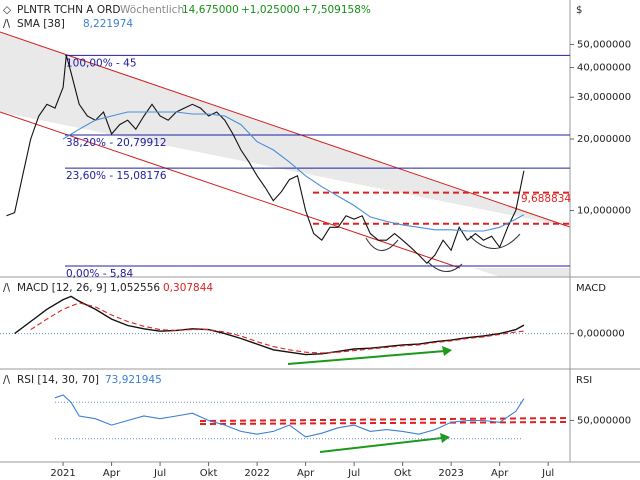 The image size is (640, 480). What do you see at coordinates (116, 176) in the screenshot?
I see `fib-label: 23,60% - 15,08176` at bounding box center [116, 176].